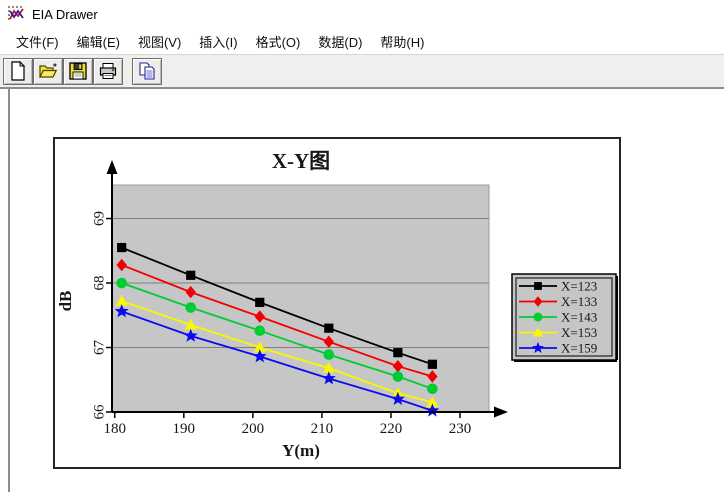 The height and width of the screenshot is (492, 724). What do you see at coordinates (579, 301) in the screenshot?
I see `legend-label: X=133` at bounding box center [579, 301].